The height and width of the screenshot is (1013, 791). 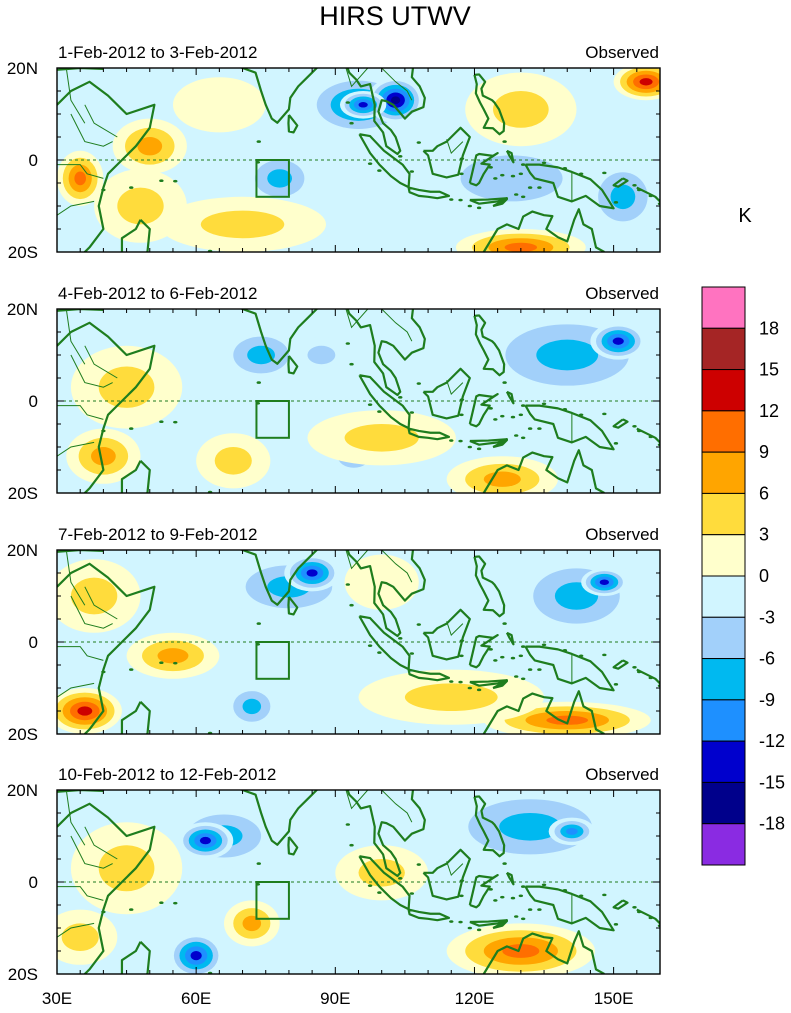 I want to click on colorbar-level-label: 18, so click(x=769, y=328).